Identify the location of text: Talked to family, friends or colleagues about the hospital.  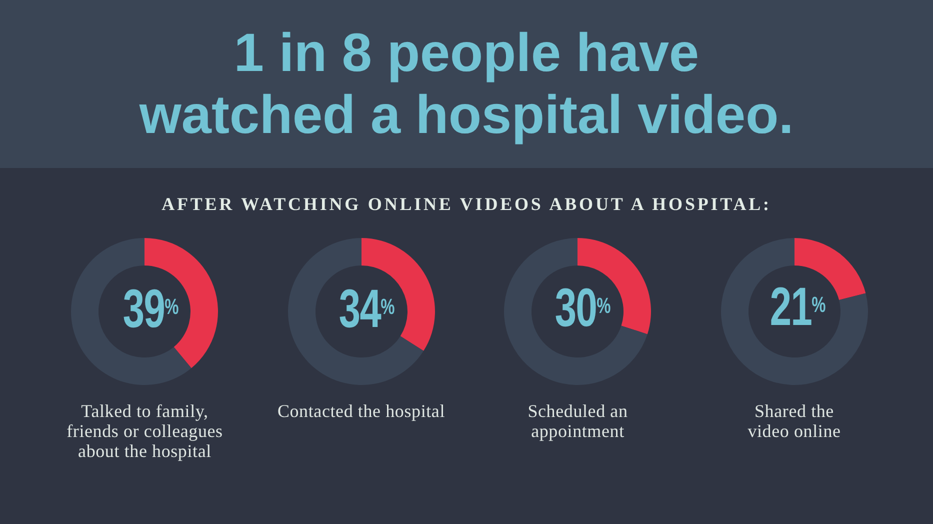
(145, 431).